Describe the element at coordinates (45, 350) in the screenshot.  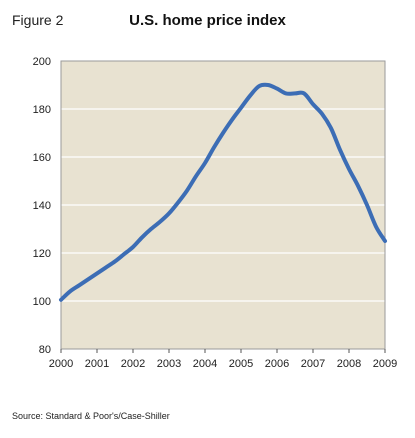
I see `y-tick-label-80: 80` at that location.